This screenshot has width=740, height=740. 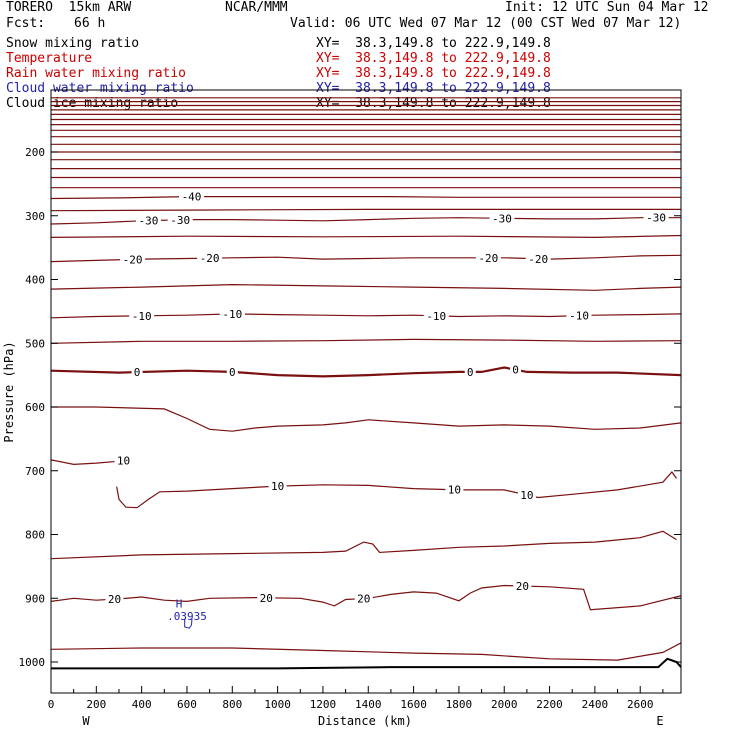 I want to click on x-tick-label: 2000, so click(x=504, y=704).